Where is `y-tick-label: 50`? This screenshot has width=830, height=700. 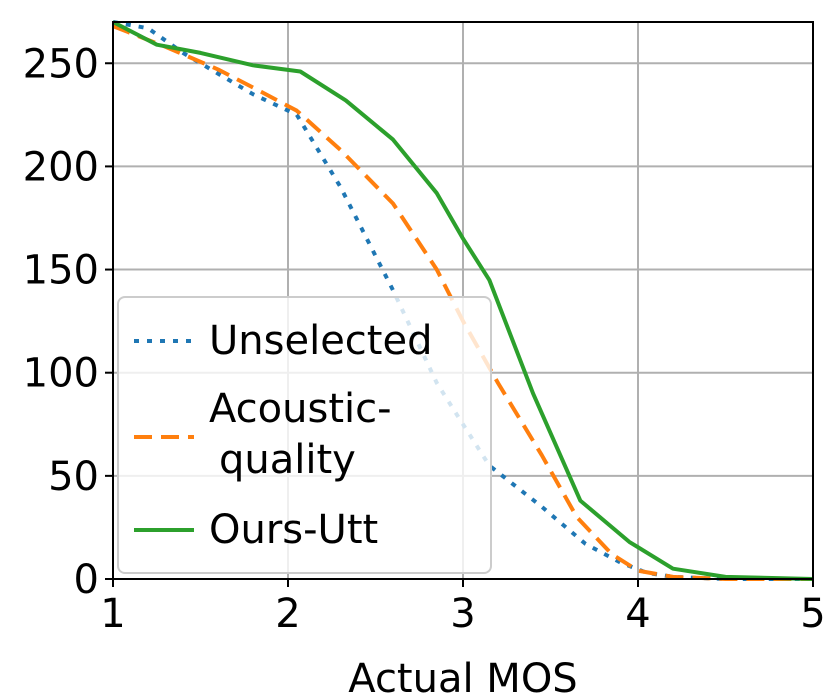
y-tick-label: 50 is located at coordinates (73, 477).